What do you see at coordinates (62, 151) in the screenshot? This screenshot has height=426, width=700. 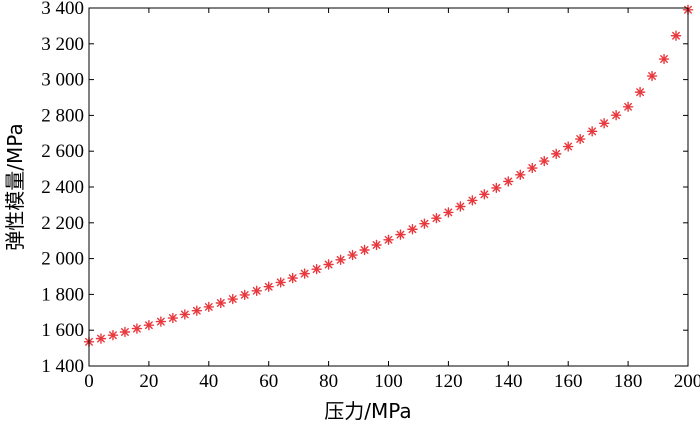 I see `y-tick-label-6: 2 600` at bounding box center [62, 151].